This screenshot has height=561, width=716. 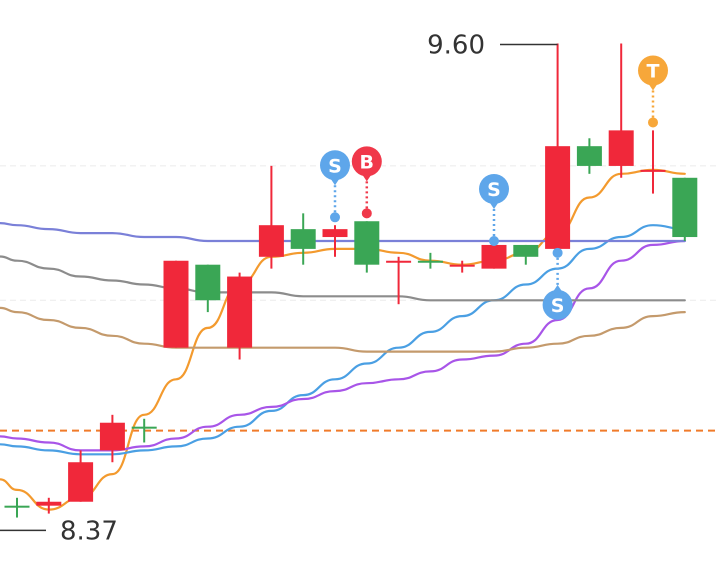 What do you see at coordinates (343, 278) in the screenshot?
I see `ma-line-gray` at bounding box center [343, 278].